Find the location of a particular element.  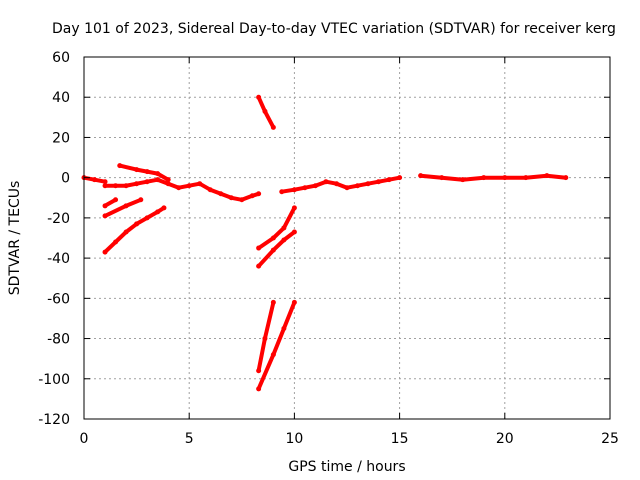

x-tick-label: 0 is located at coordinates (84, 439).